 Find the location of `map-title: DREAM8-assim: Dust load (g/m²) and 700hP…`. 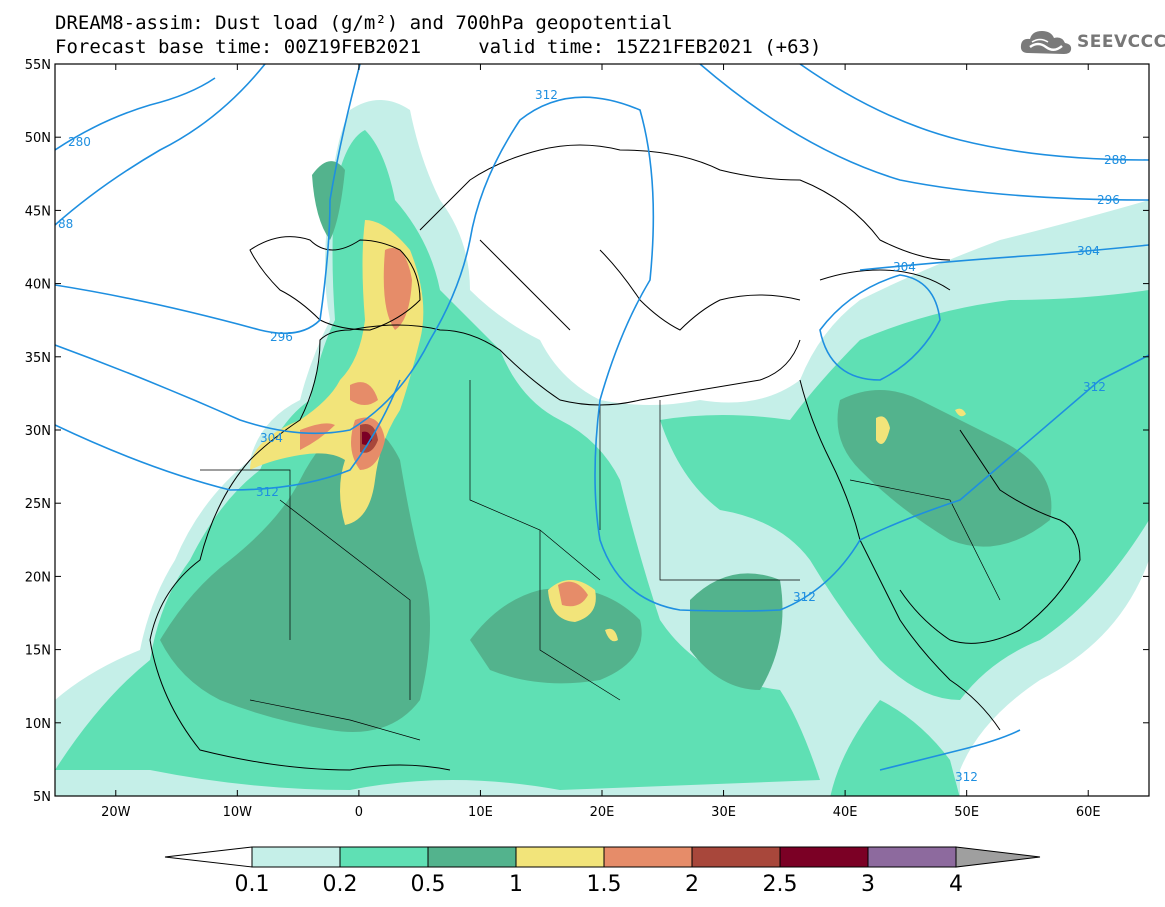

map-title: DREAM8-assim: Dust load (g/m²) and 700hP… is located at coordinates (364, 23).